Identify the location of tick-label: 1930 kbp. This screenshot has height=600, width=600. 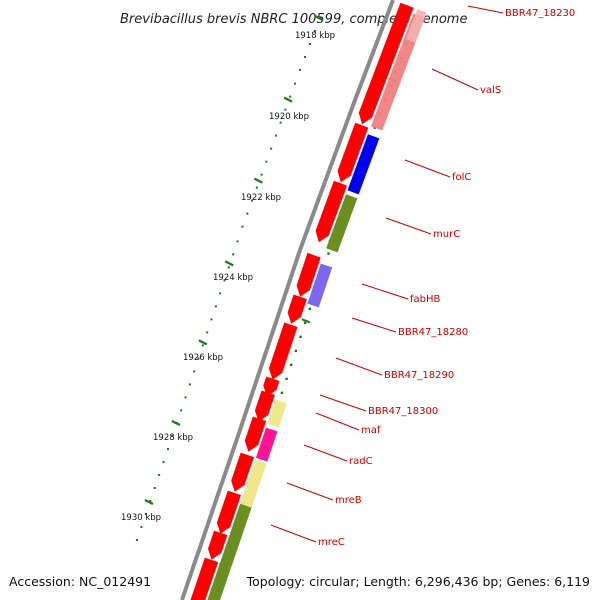
(141, 518).